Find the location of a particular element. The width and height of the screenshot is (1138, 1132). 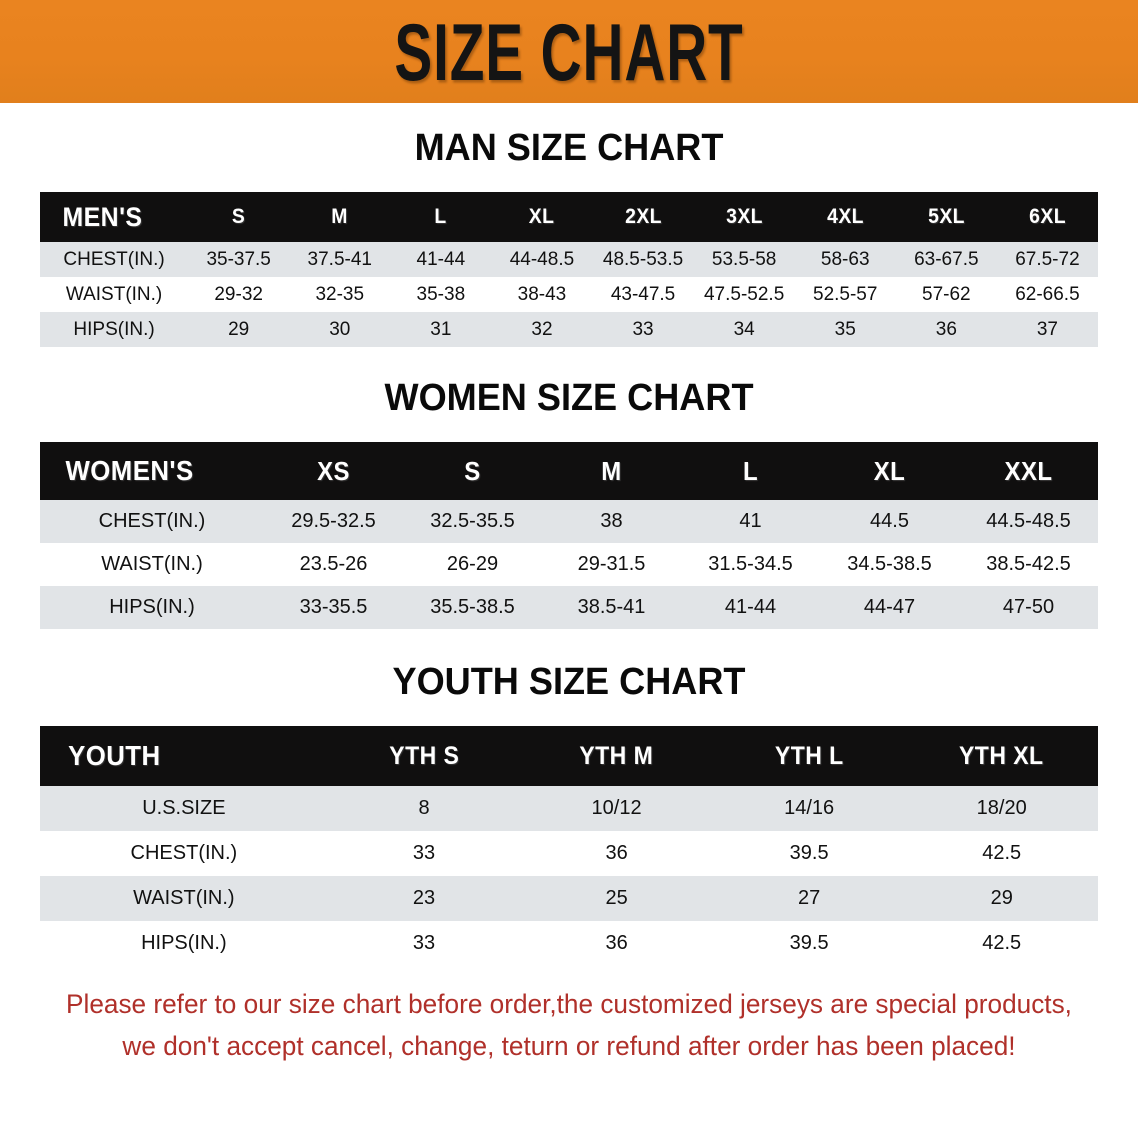

man-header-cell-9: 6XL is located at coordinates (1047, 216).